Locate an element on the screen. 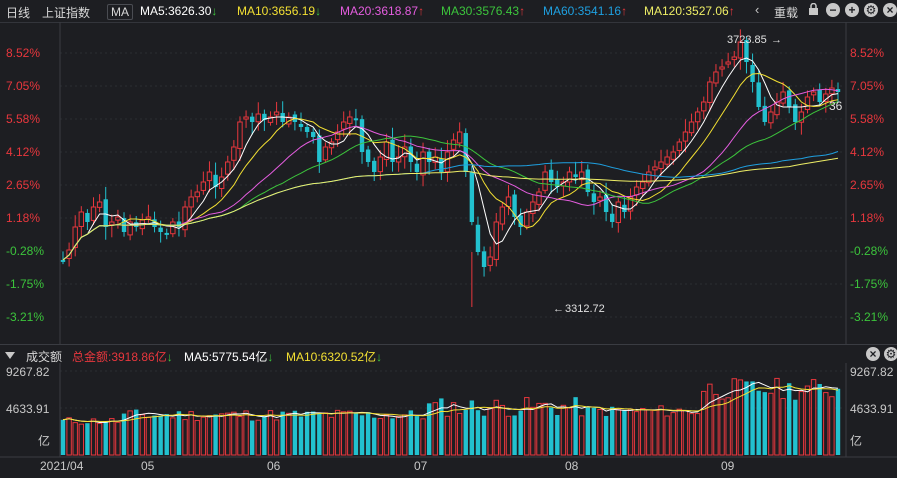  price-tick-right-6: -0.28% is located at coordinates (869, 251).